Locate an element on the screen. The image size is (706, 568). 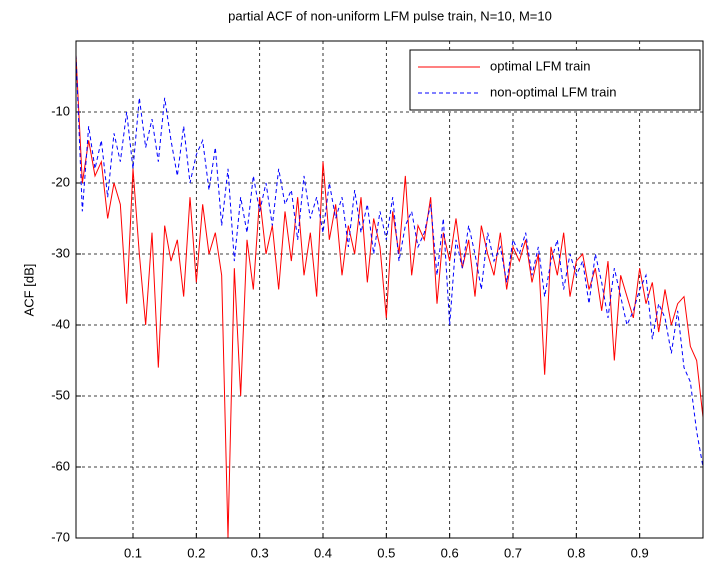
x-tick-label: 0.3 is located at coordinates (260, 552).